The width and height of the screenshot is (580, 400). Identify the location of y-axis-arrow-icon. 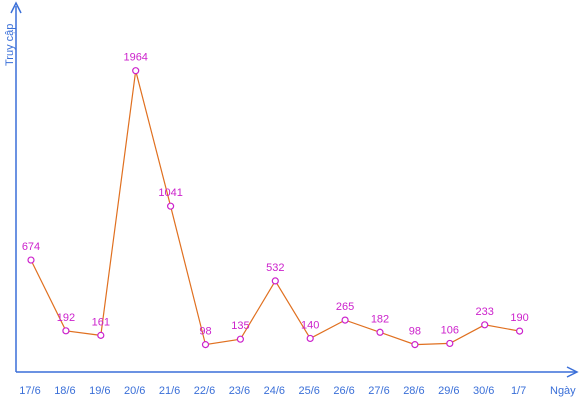
(16, 7).